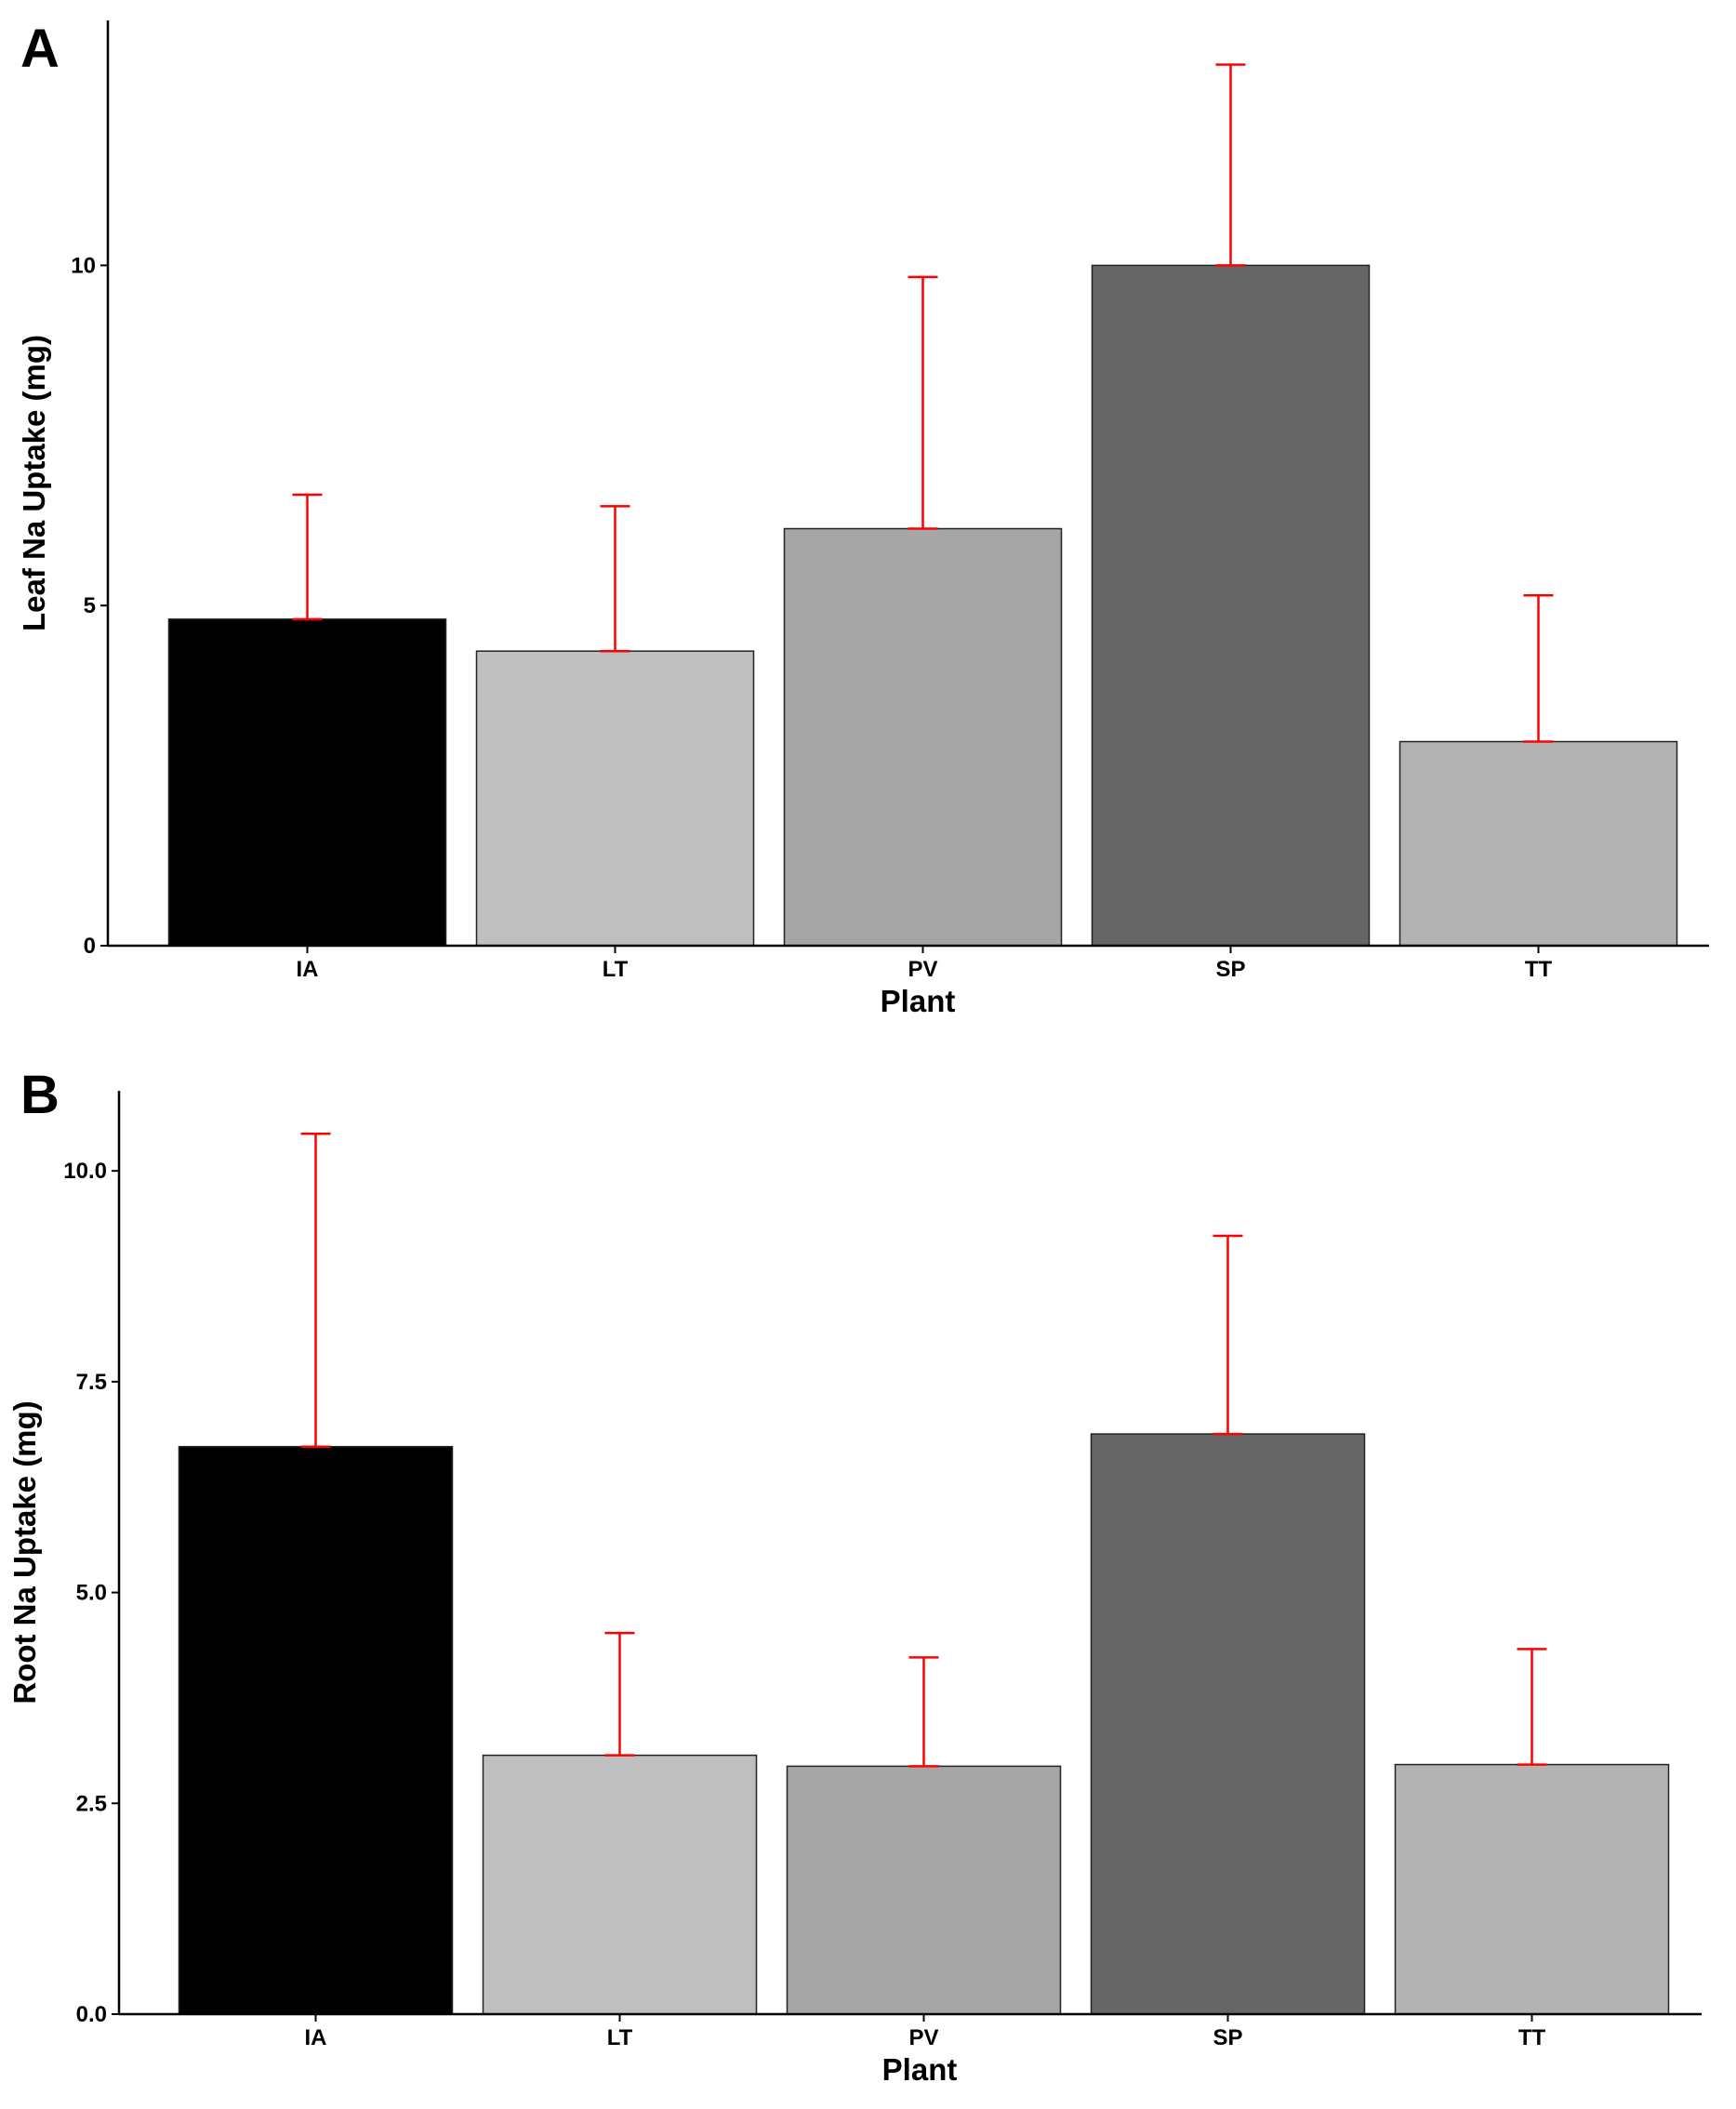 Image resolution: width=1736 pixels, height=2109 pixels. I want to click on y-tick-label: 10.0, so click(85, 1171).